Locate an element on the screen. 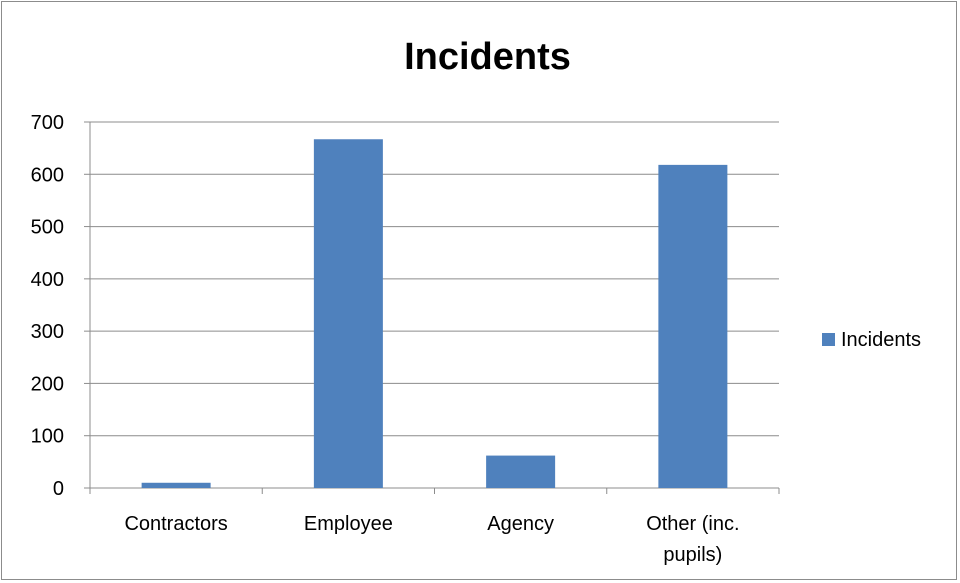  x-category-label: Employee is located at coordinates (348, 524).